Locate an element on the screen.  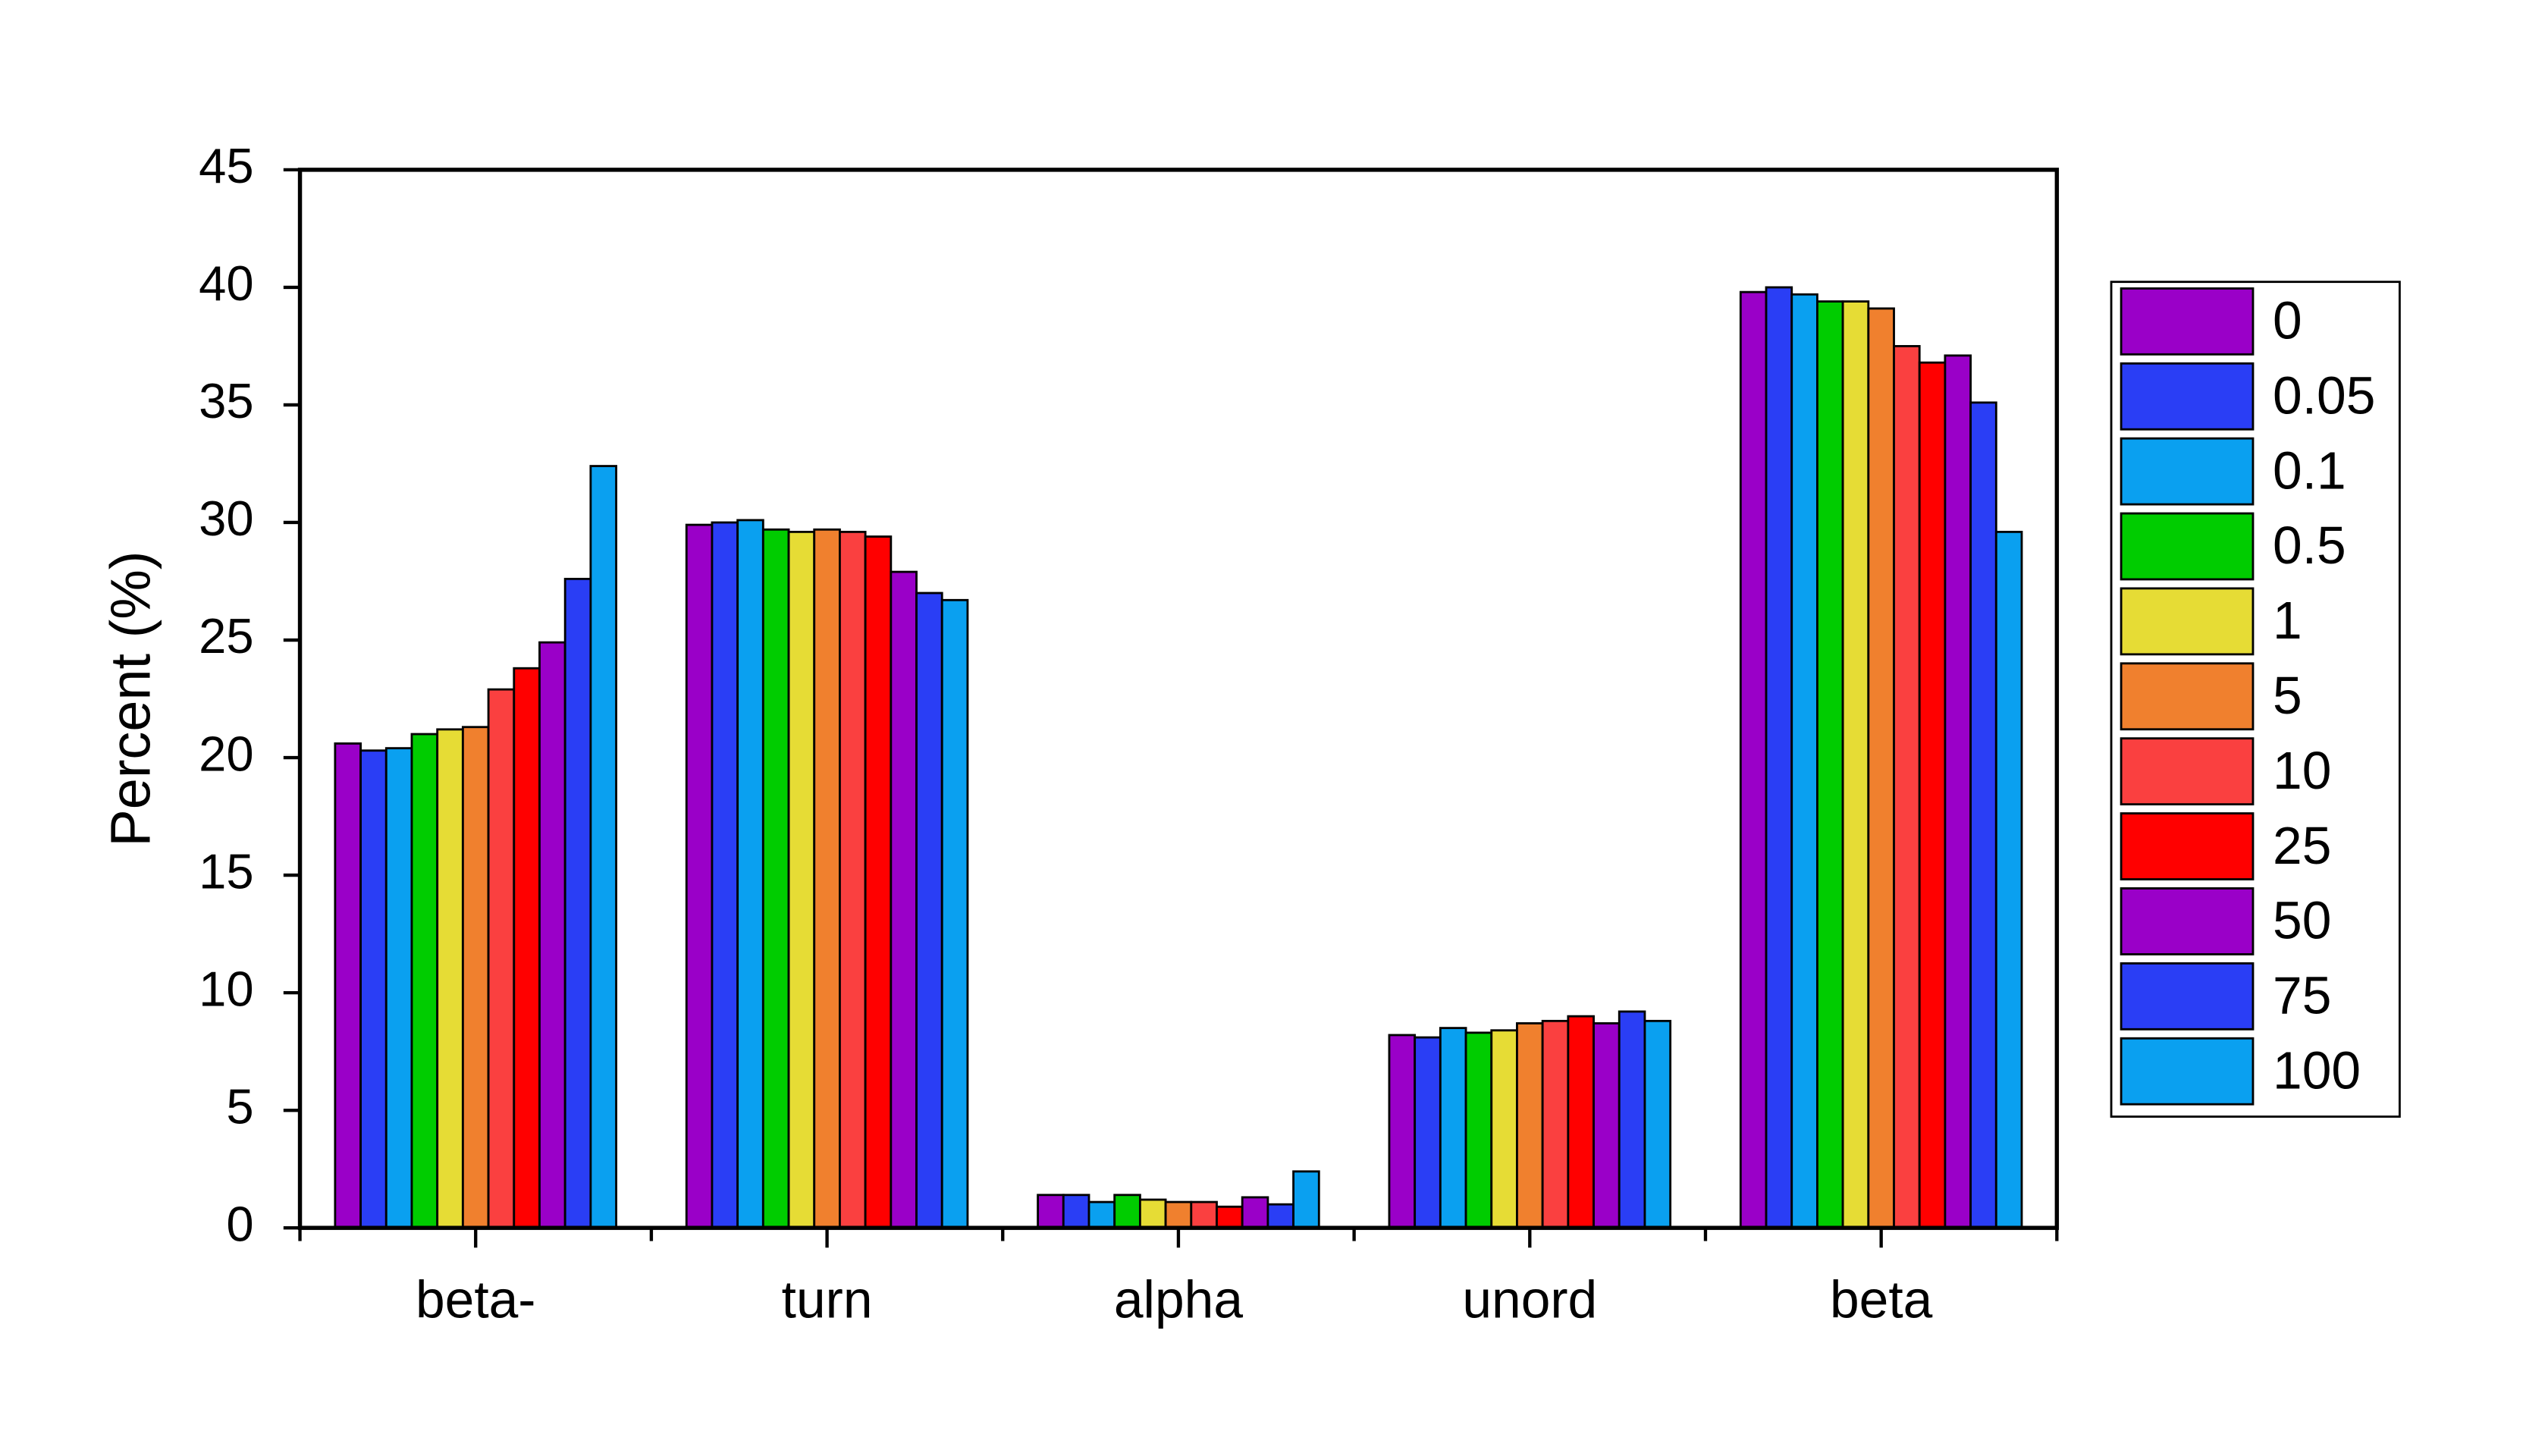
legend-label: 0.5 is located at coordinates (2309, 545).